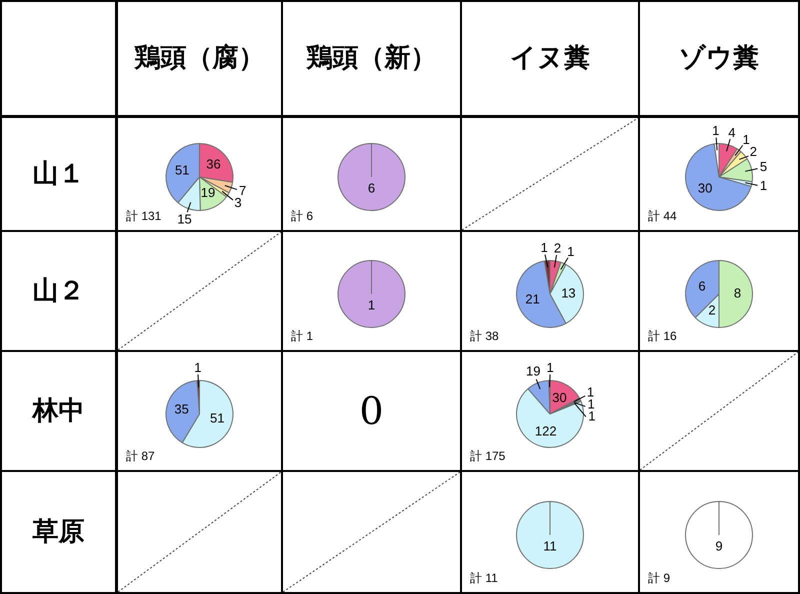 This screenshot has width=800, height=594. Describe the element at coordinates (58, 531) in the screenshot. I see `category-label: 草原` at that location.